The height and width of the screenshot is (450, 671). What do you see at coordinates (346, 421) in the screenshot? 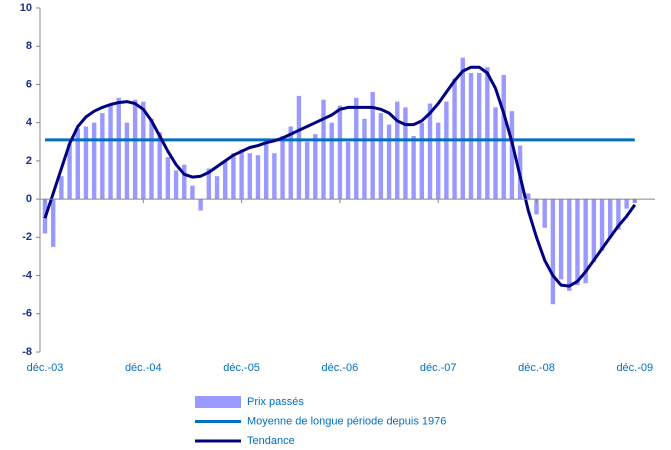
I see `legend-label: Moyenne de longue période depuis 1976` at bounding box center [346, 421].